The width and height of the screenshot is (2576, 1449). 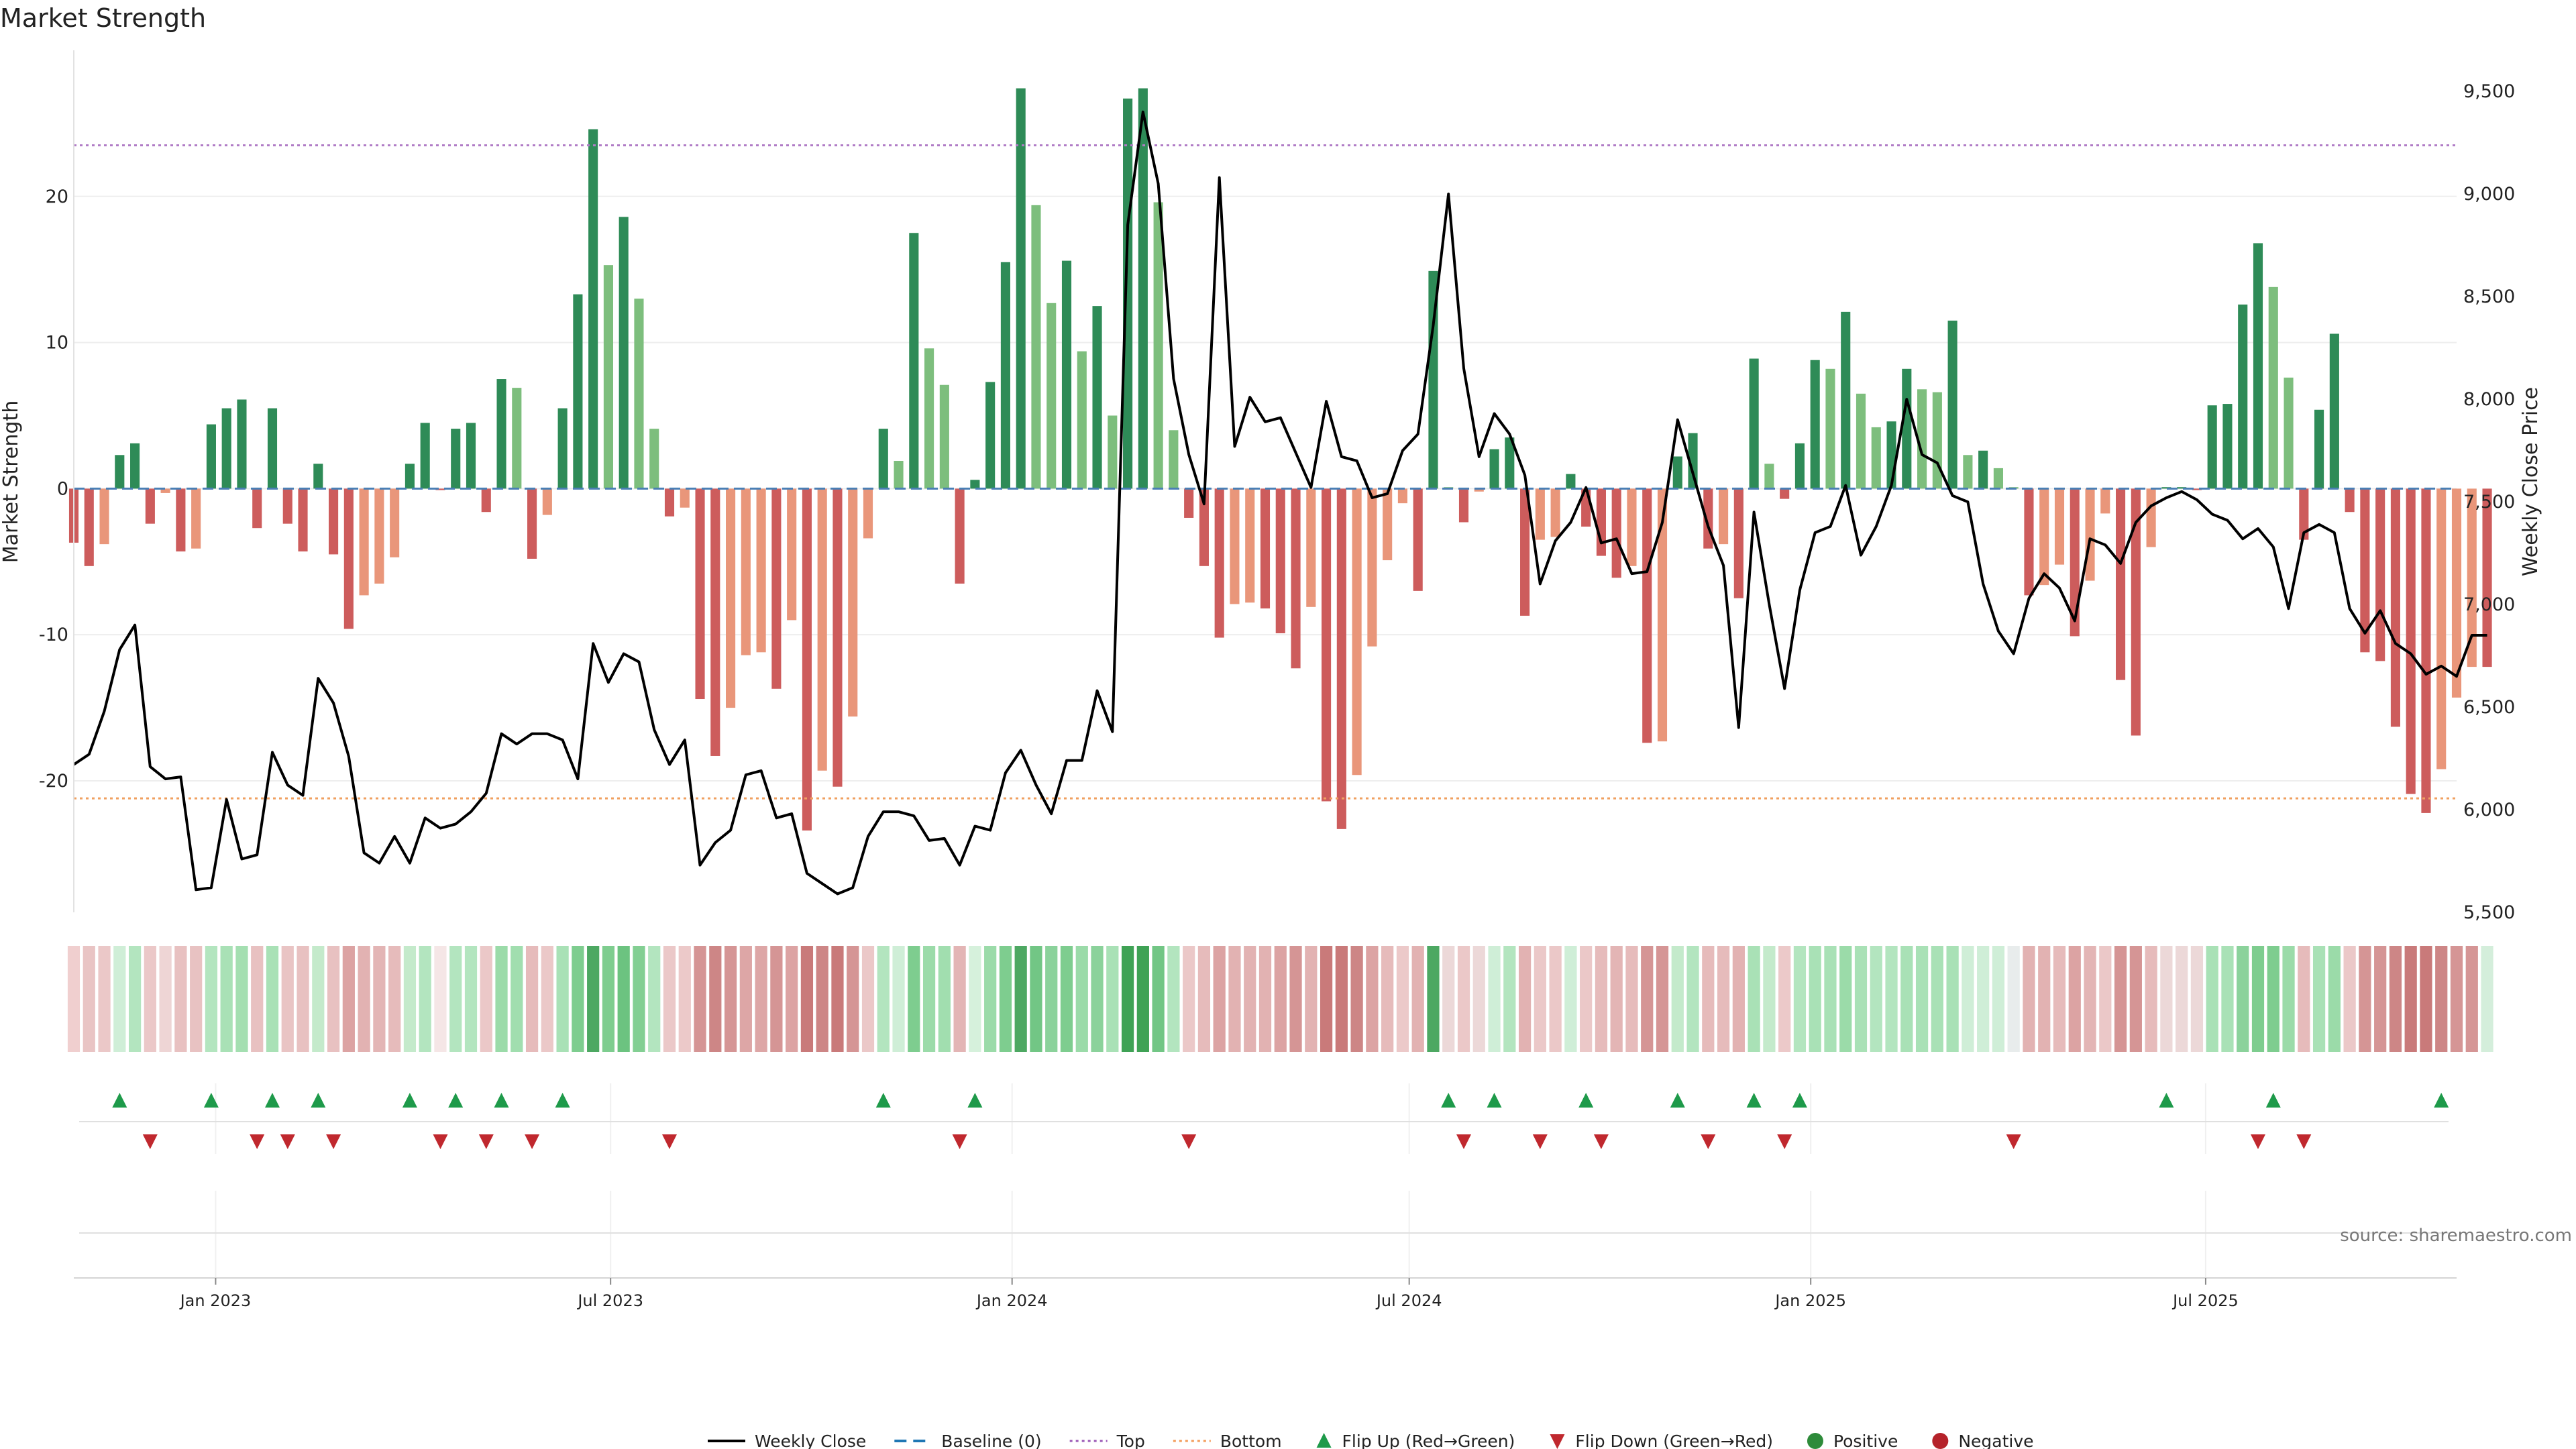 What do you see at coordinates (57, 196) in the screenshot?
I see `y-tick-label: 20` at bounding box center [57, 196].